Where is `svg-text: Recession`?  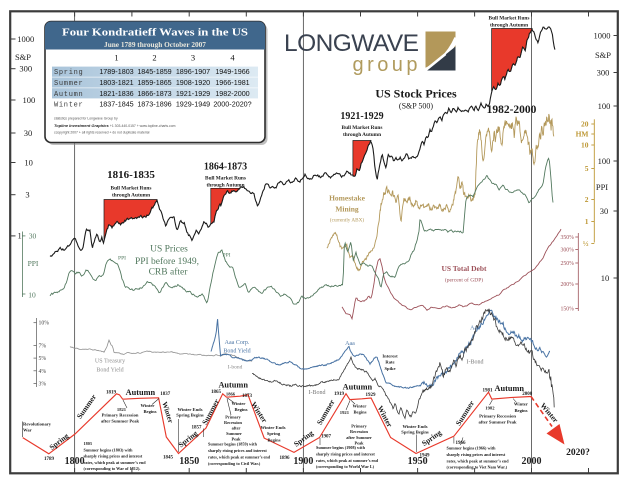 svg-text: Recession is located at coordinates (233, 422).